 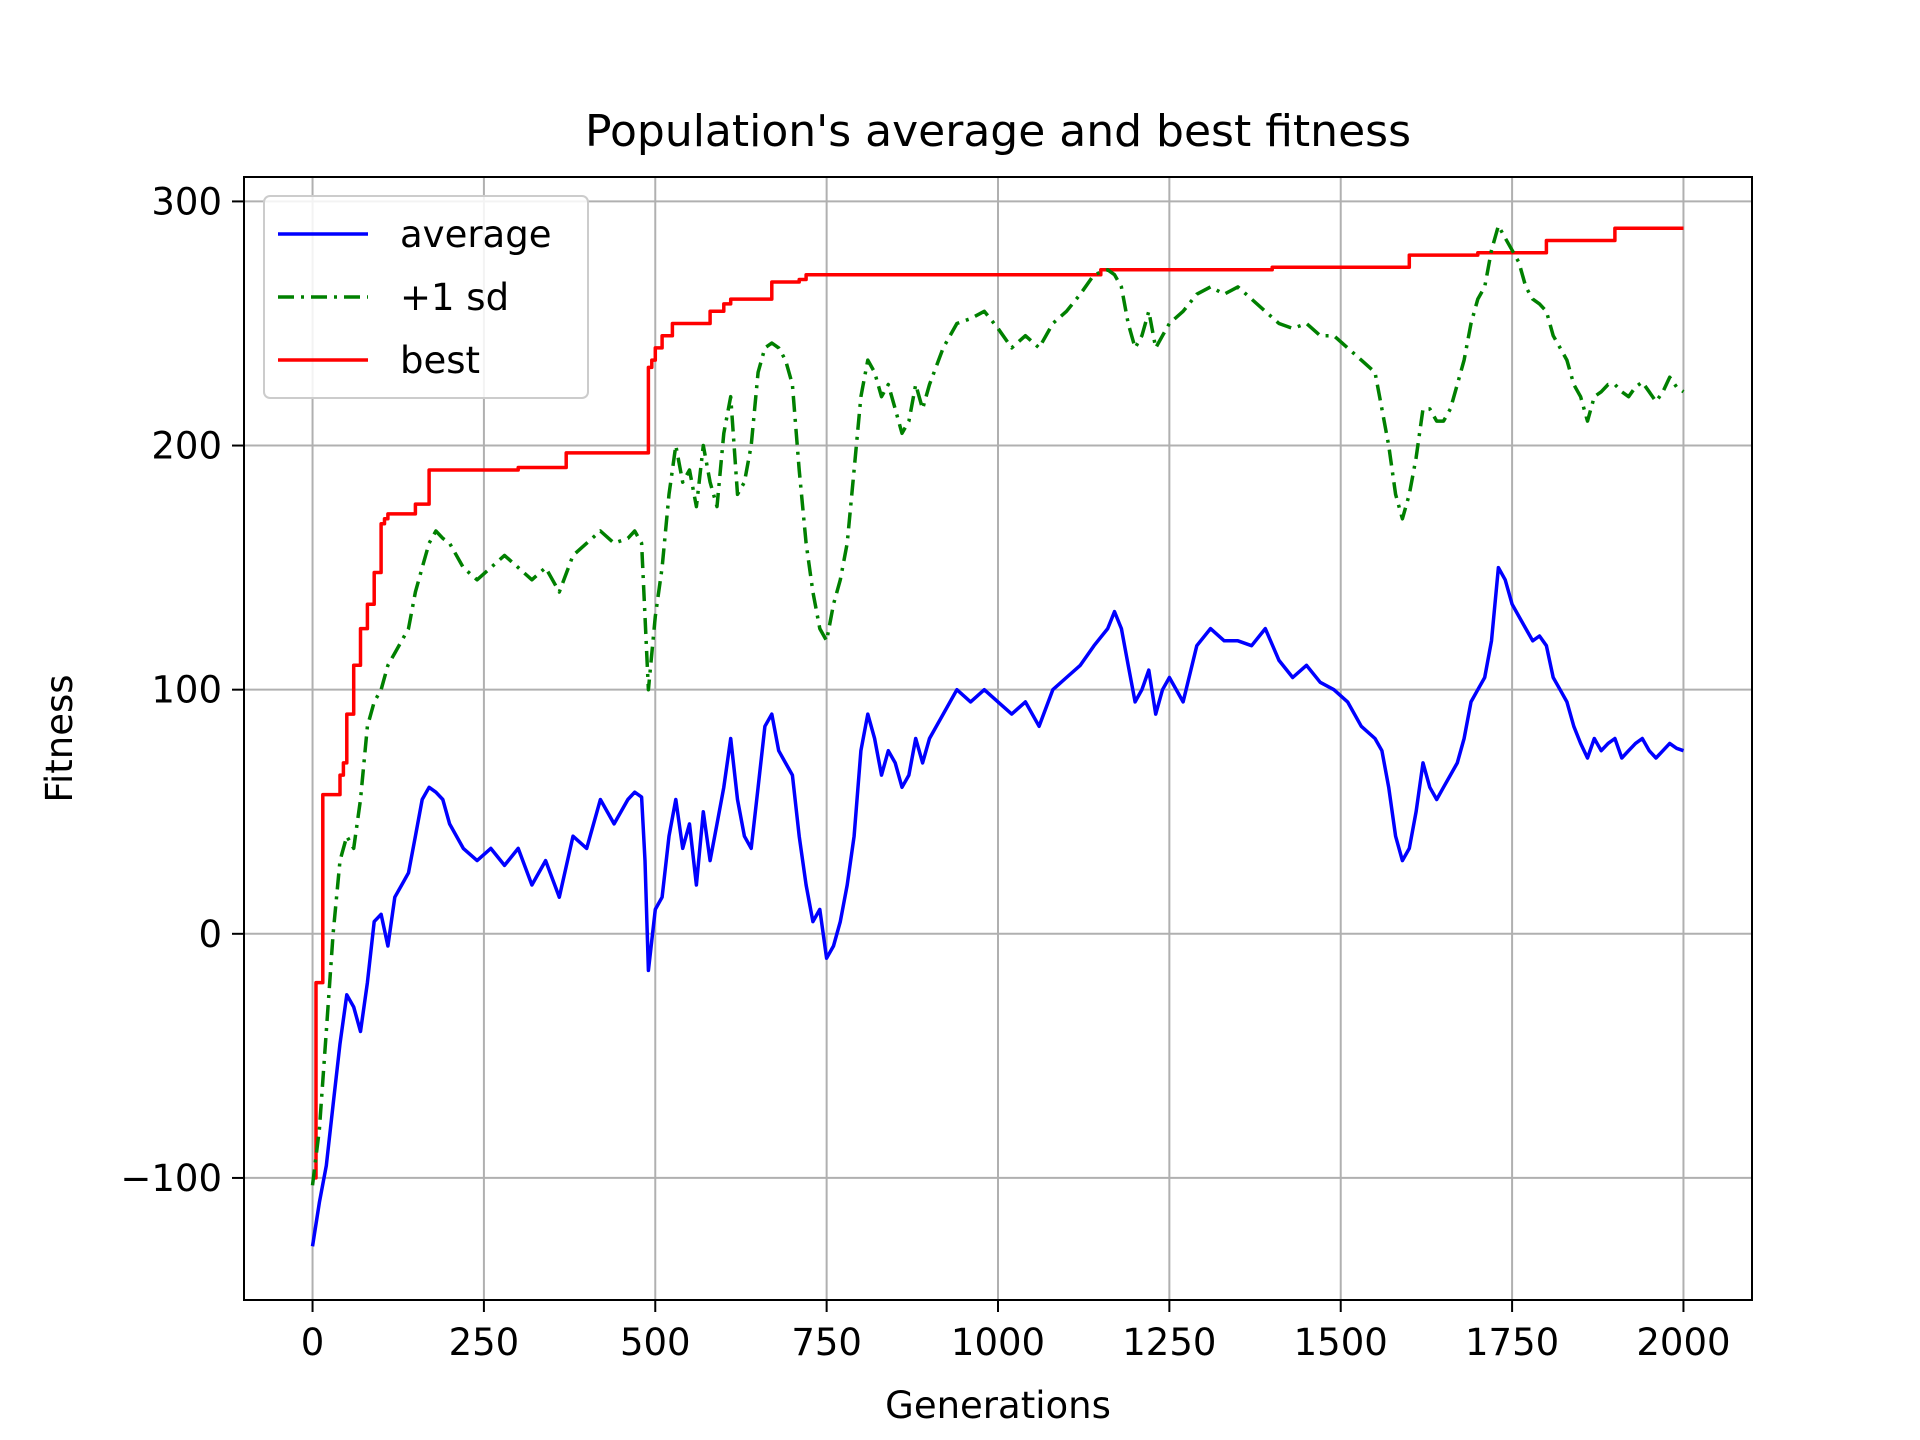 I want to click on y-tick-label: 200, so click(x=186, y=446).